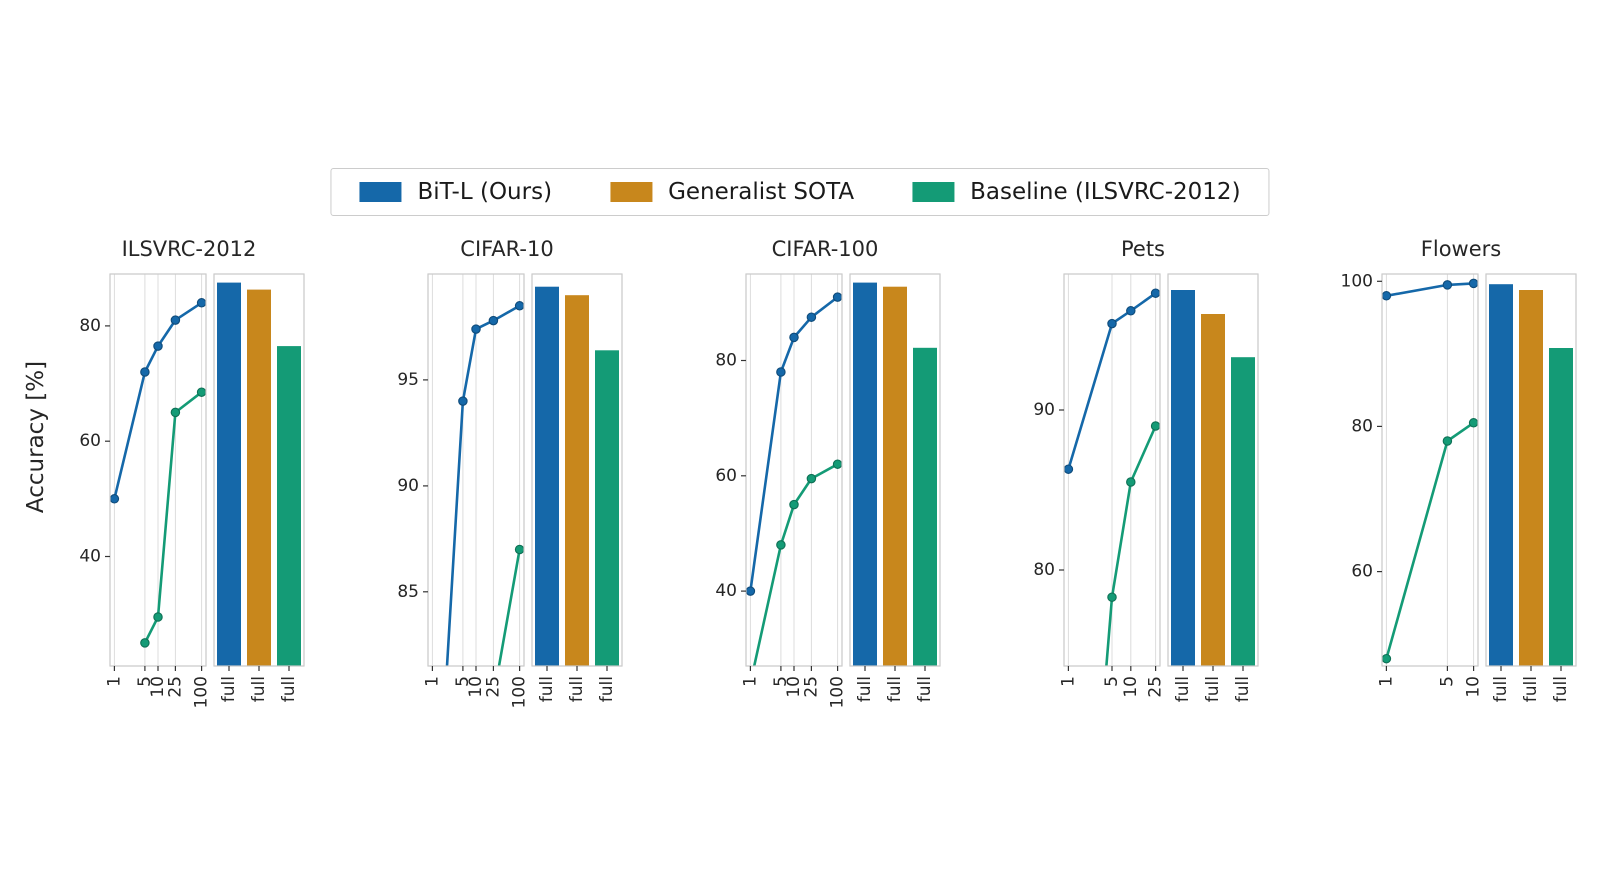  I want to click on panel-chart: 60 80 100 1 5 10 full full full, so click(1459, 486).